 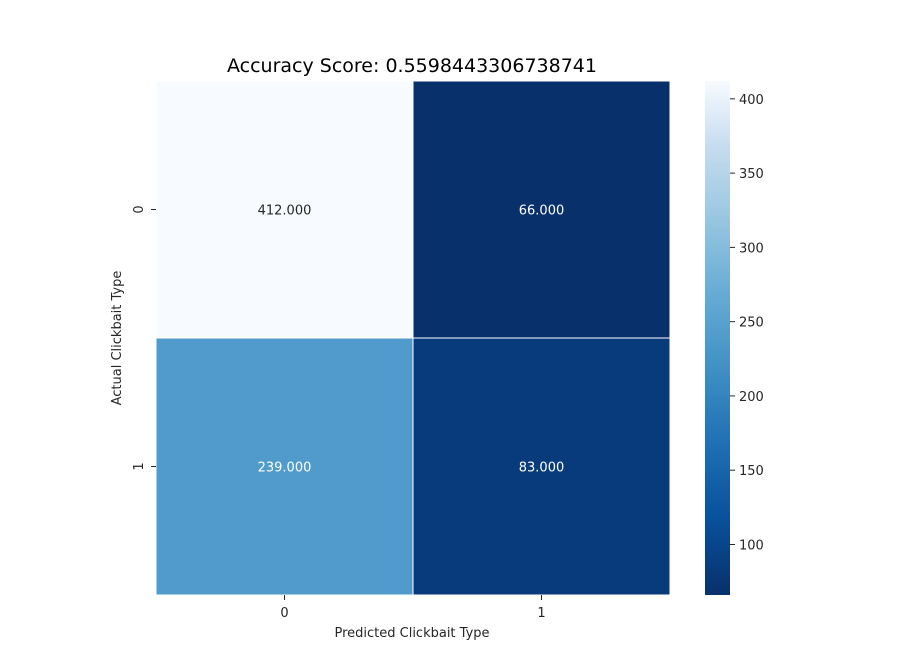 I want to click on x-axis-label: Predicted Clickbait Type, so click(x=411, y=633).